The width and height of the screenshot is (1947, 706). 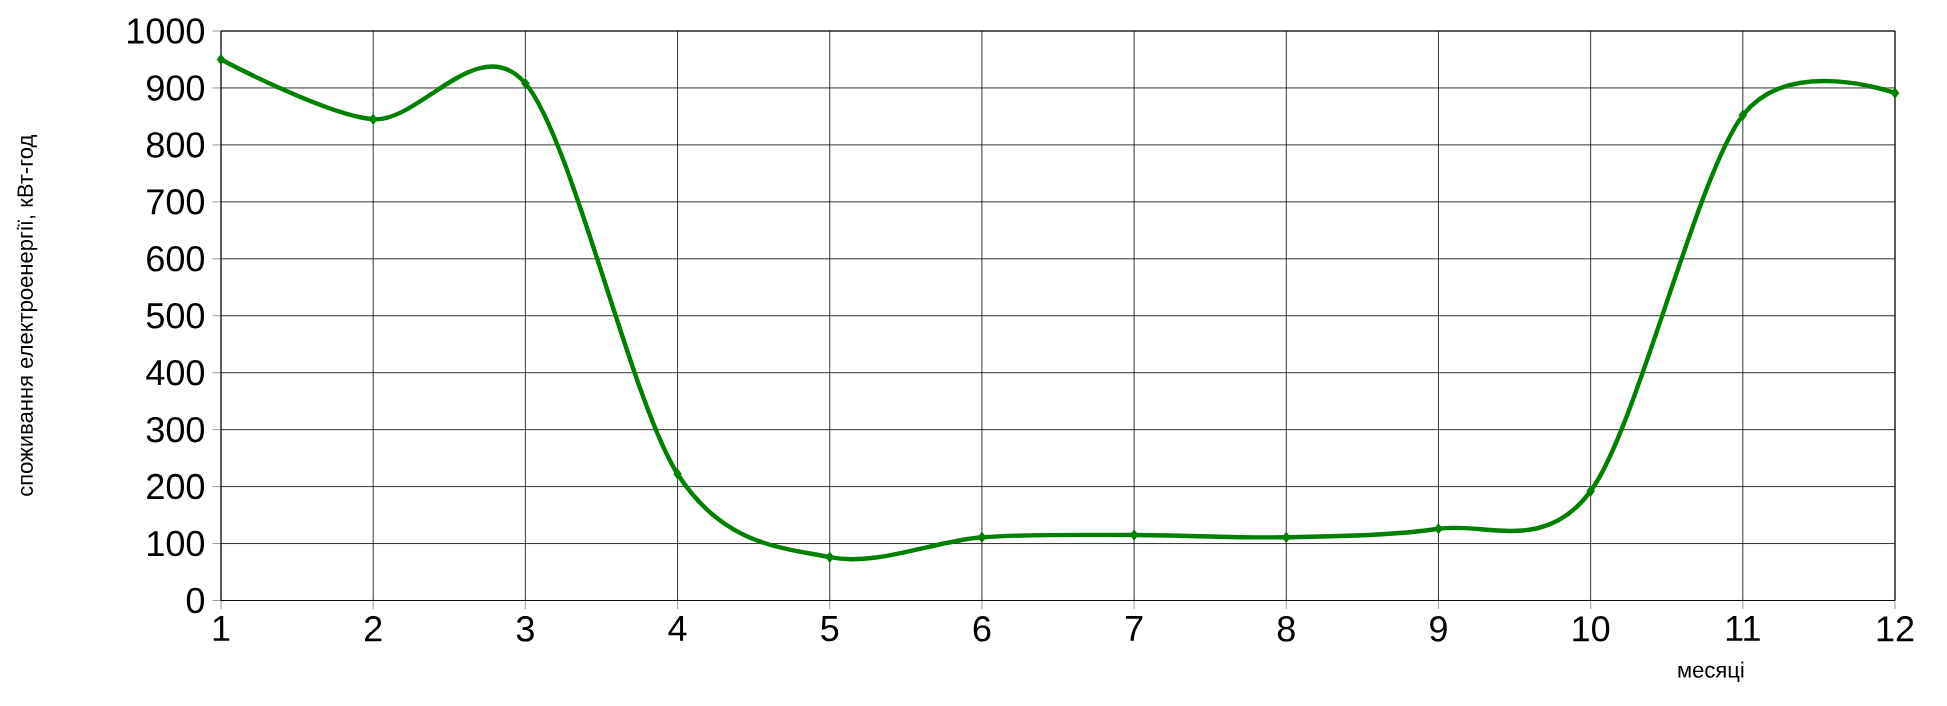 I want to click on x-tick-label: 4, so click(x=677, y=628).